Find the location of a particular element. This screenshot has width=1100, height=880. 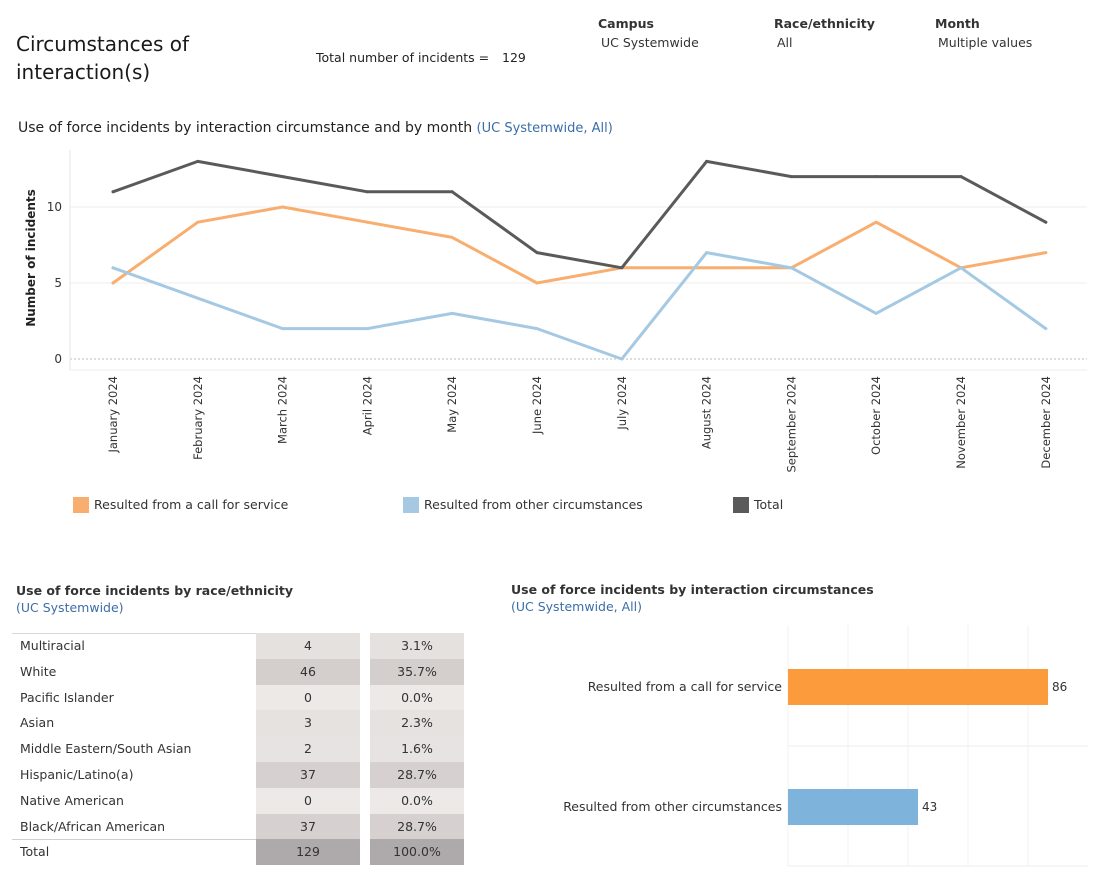

x-tick-label: June 2024 is located at coordinates (537, 405).